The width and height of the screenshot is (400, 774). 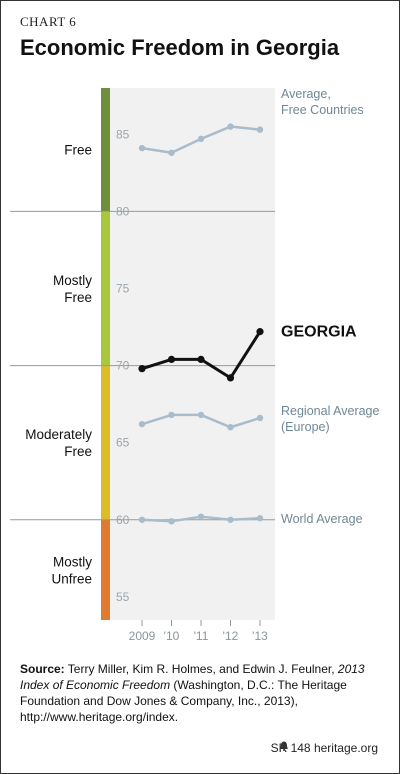 I want to click on series-label: Free Countries, so click(x=322, y=110).